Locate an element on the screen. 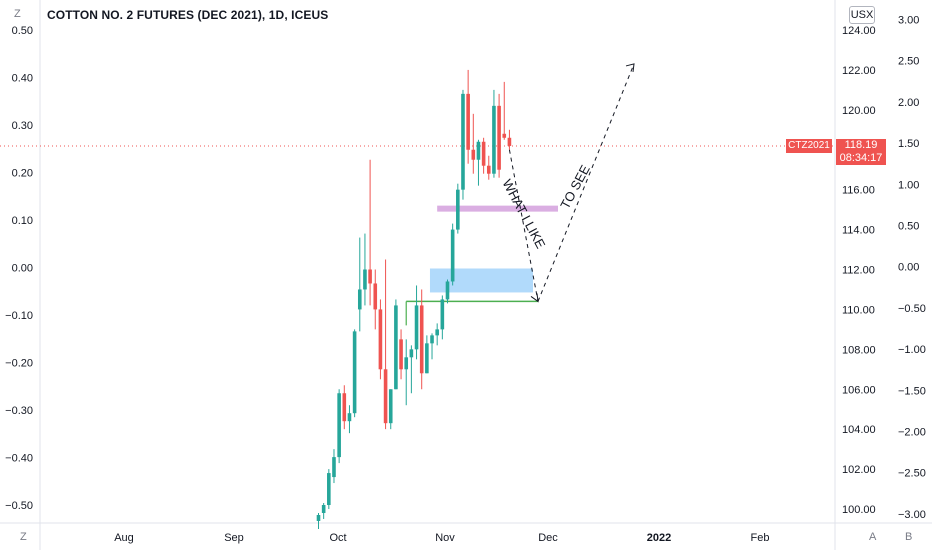  left-tick-label: −0.30 is located at coordinates (19, 411).